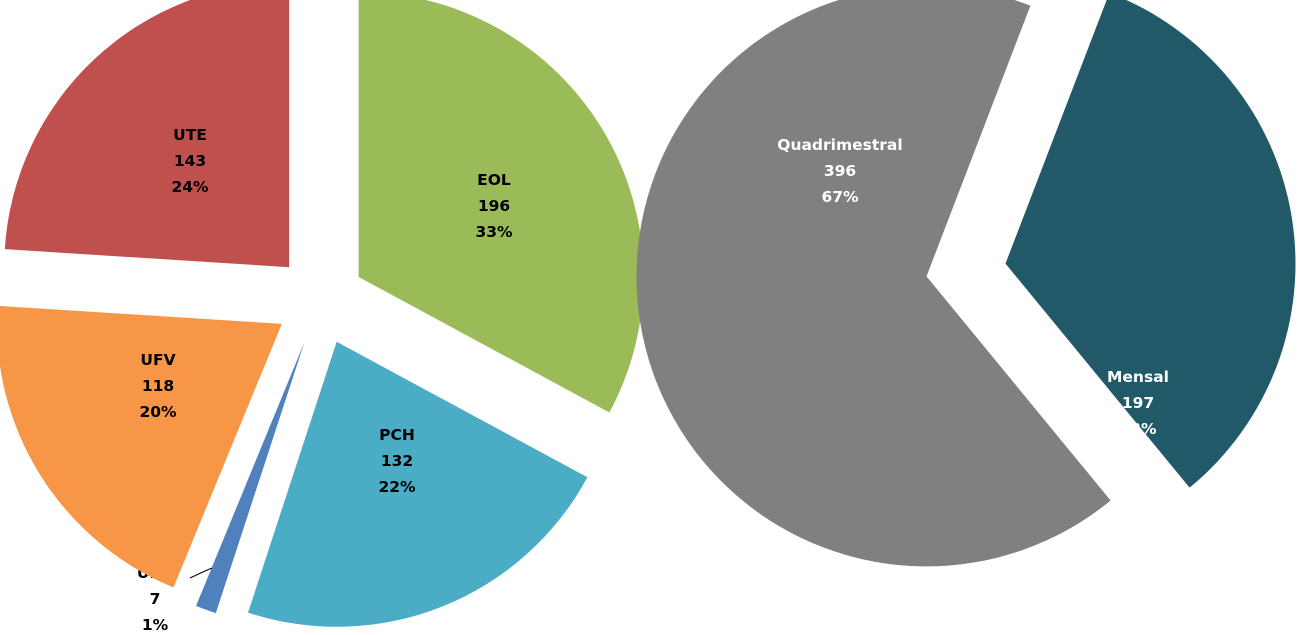 The image size is (1311, 635). Describe the element at coordinates (158, 412) in the screenshot. I see `label-percent: 20%` at that location.